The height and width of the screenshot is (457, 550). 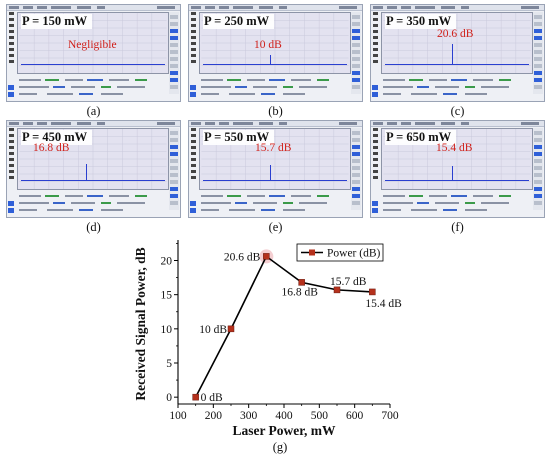 I want to click on spectrum-screenshot: P = 450 mW 16.8 dB, so click(x=93, y=169).